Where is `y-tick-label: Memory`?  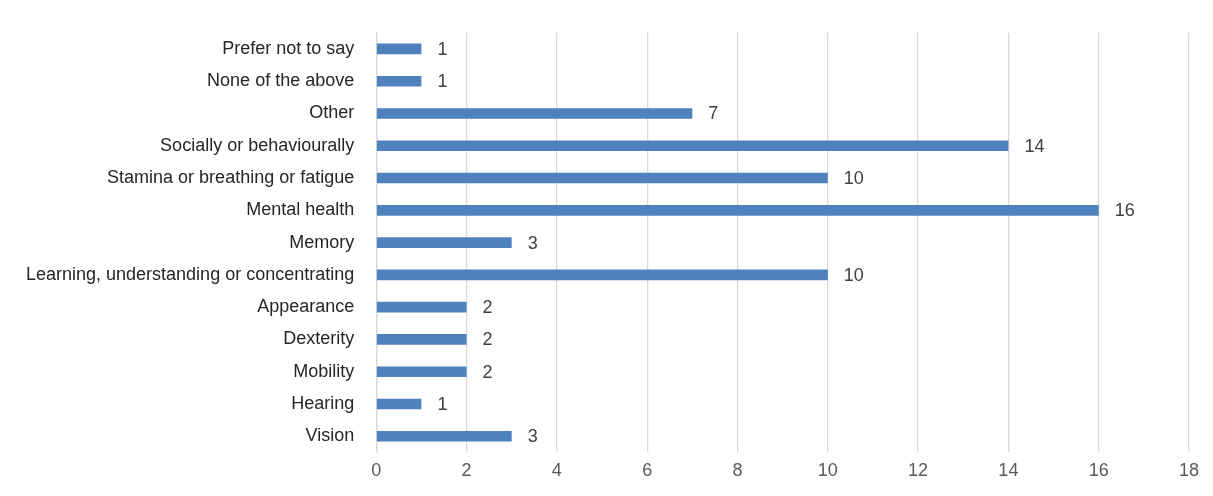
y-tick-label: Memory is located at coordinates (322, 241).